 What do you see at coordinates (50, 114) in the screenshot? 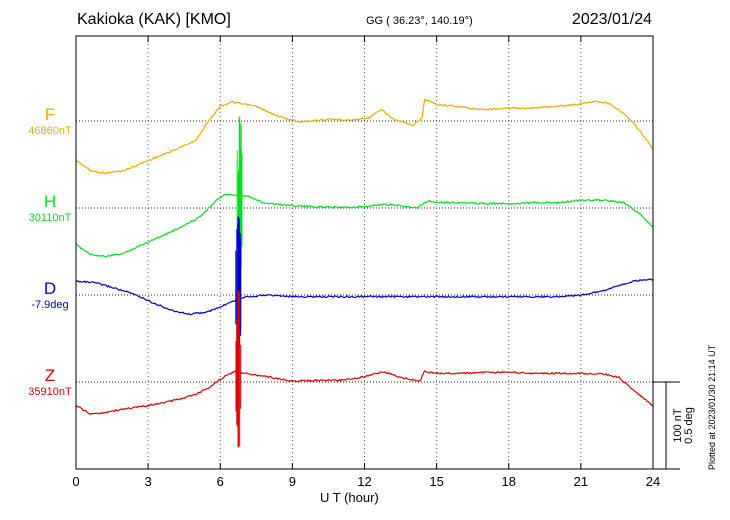
I see `channel-name: F` at bounding box center [50, 114].